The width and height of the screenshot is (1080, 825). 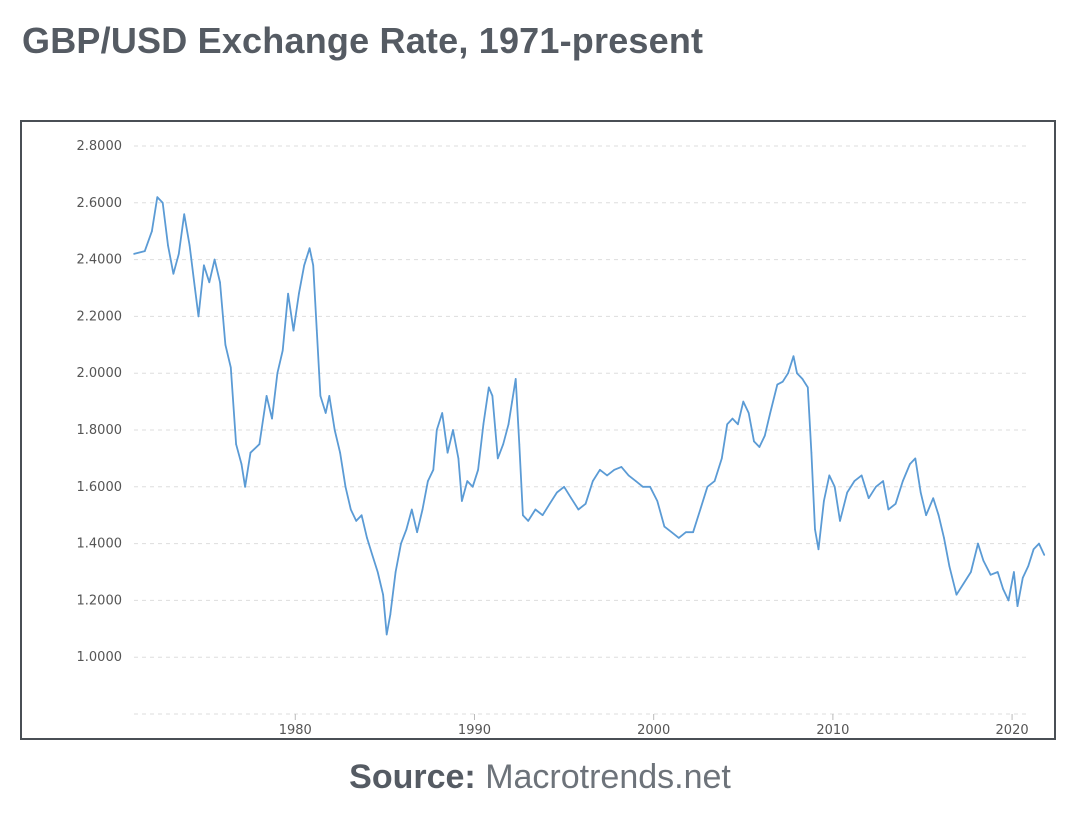 What do you see at coordinates (412, 777) in the screenshot?
I see `source-label: Source:` at bounding box center [412, 777].